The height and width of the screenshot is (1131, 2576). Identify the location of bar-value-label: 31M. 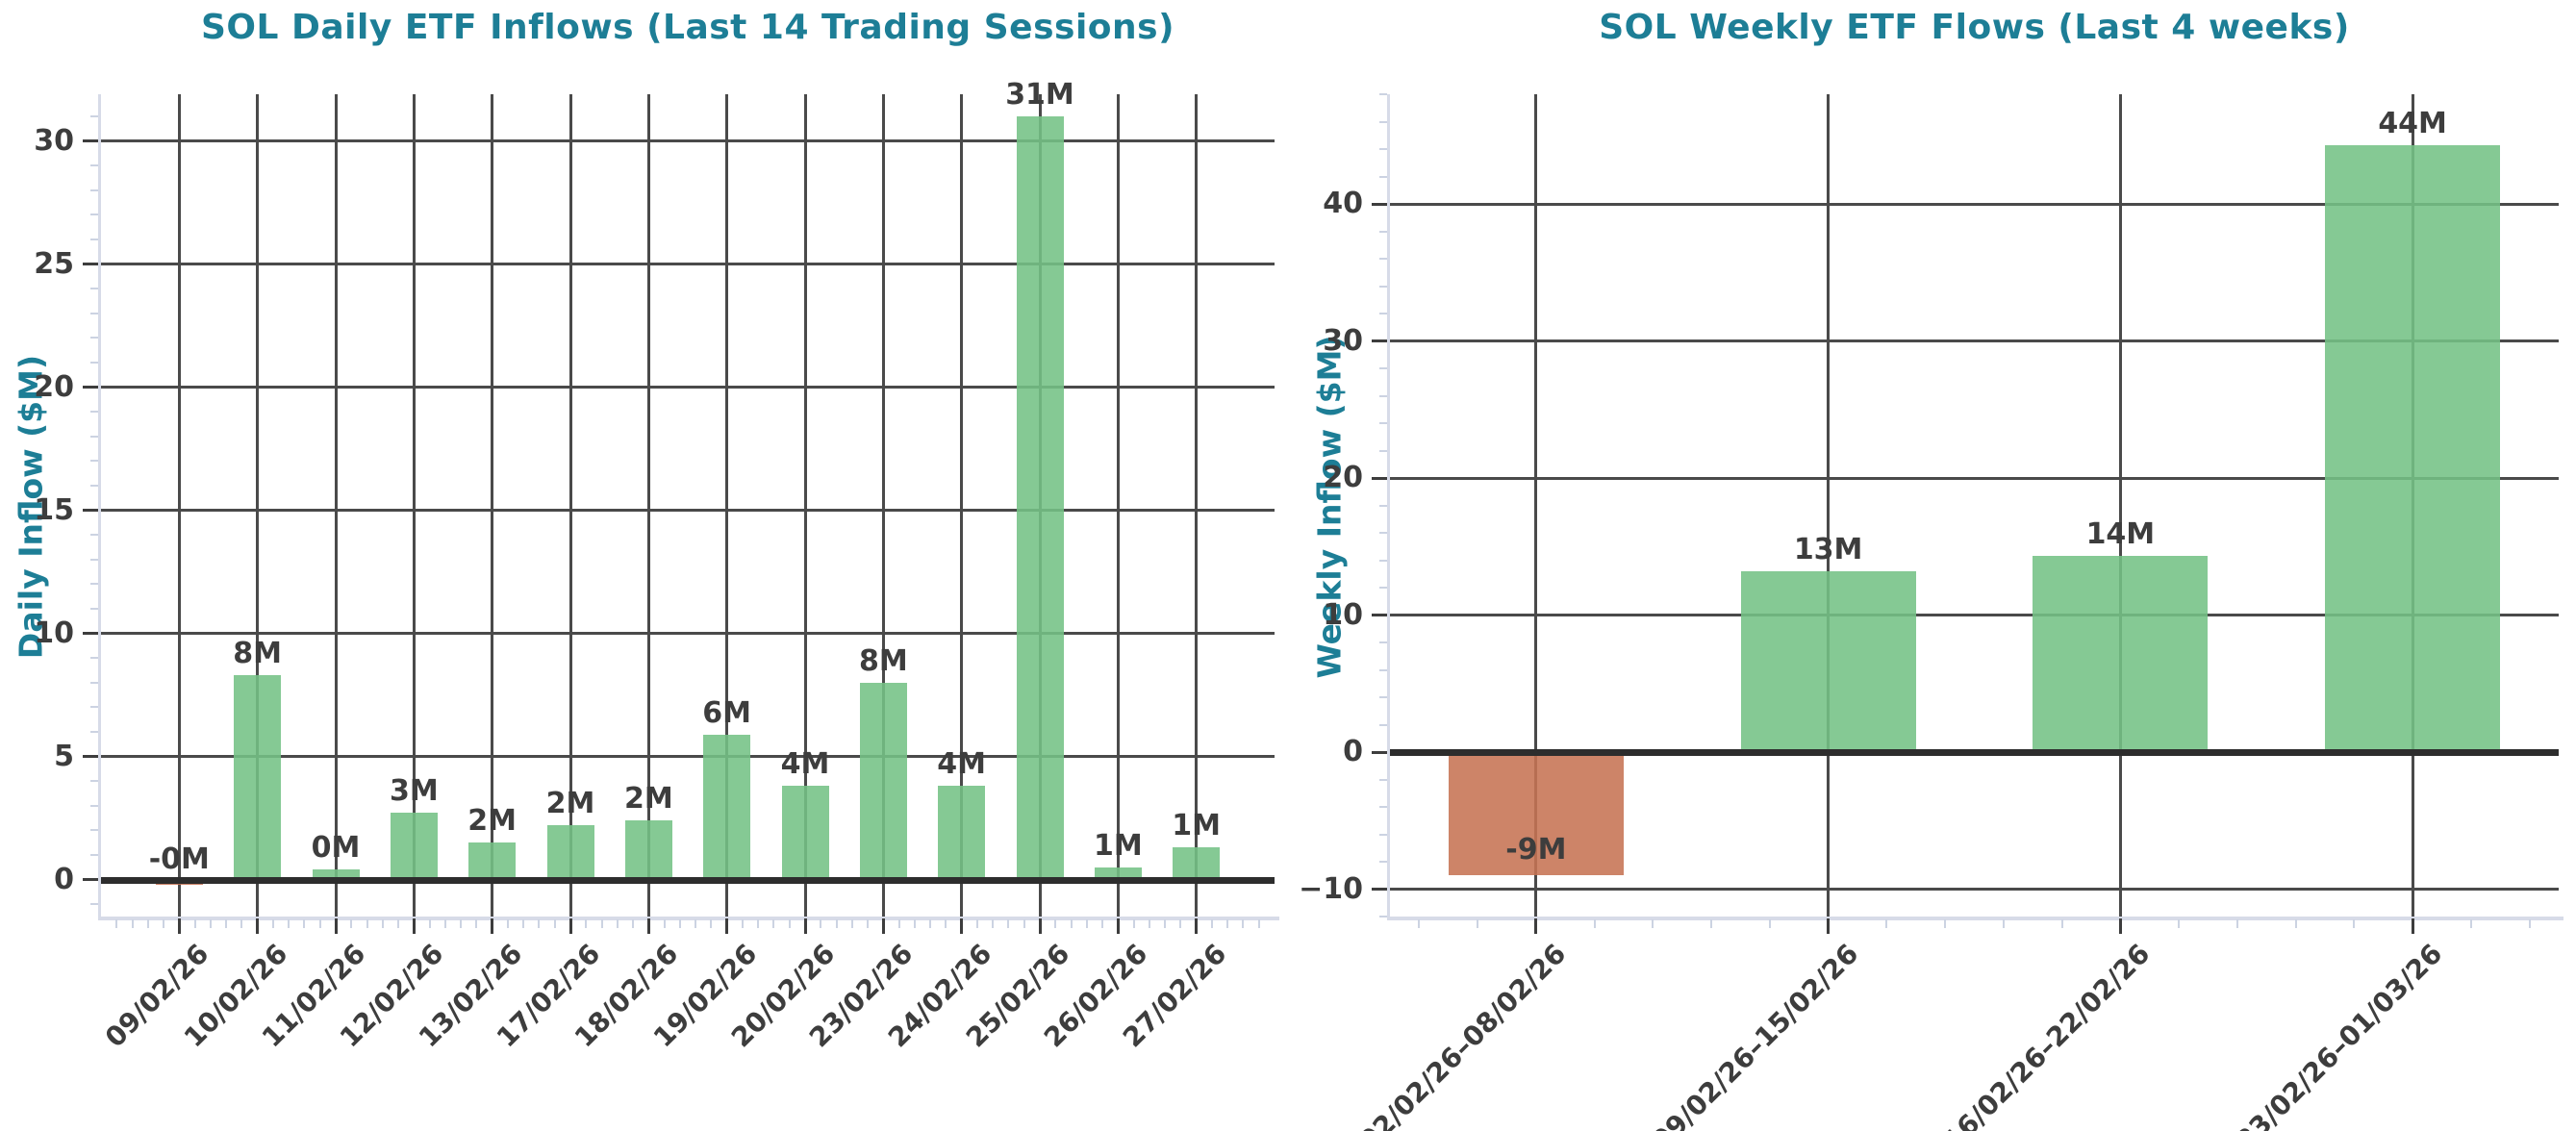
(1039, 95).